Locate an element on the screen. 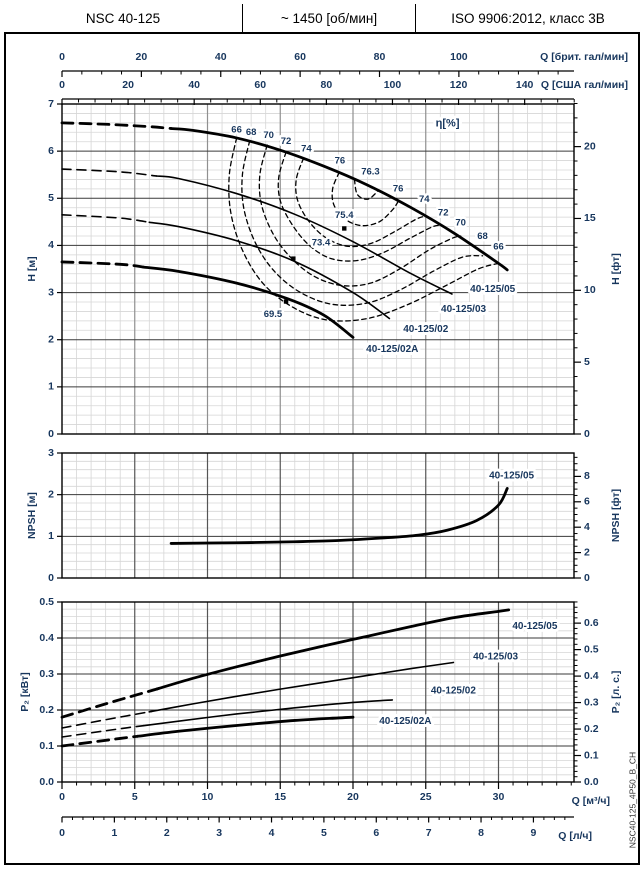 Image resolution: width=644 pixels, height=869 pixels. svg-text: 73.4 is located at coordinates (321, 243).